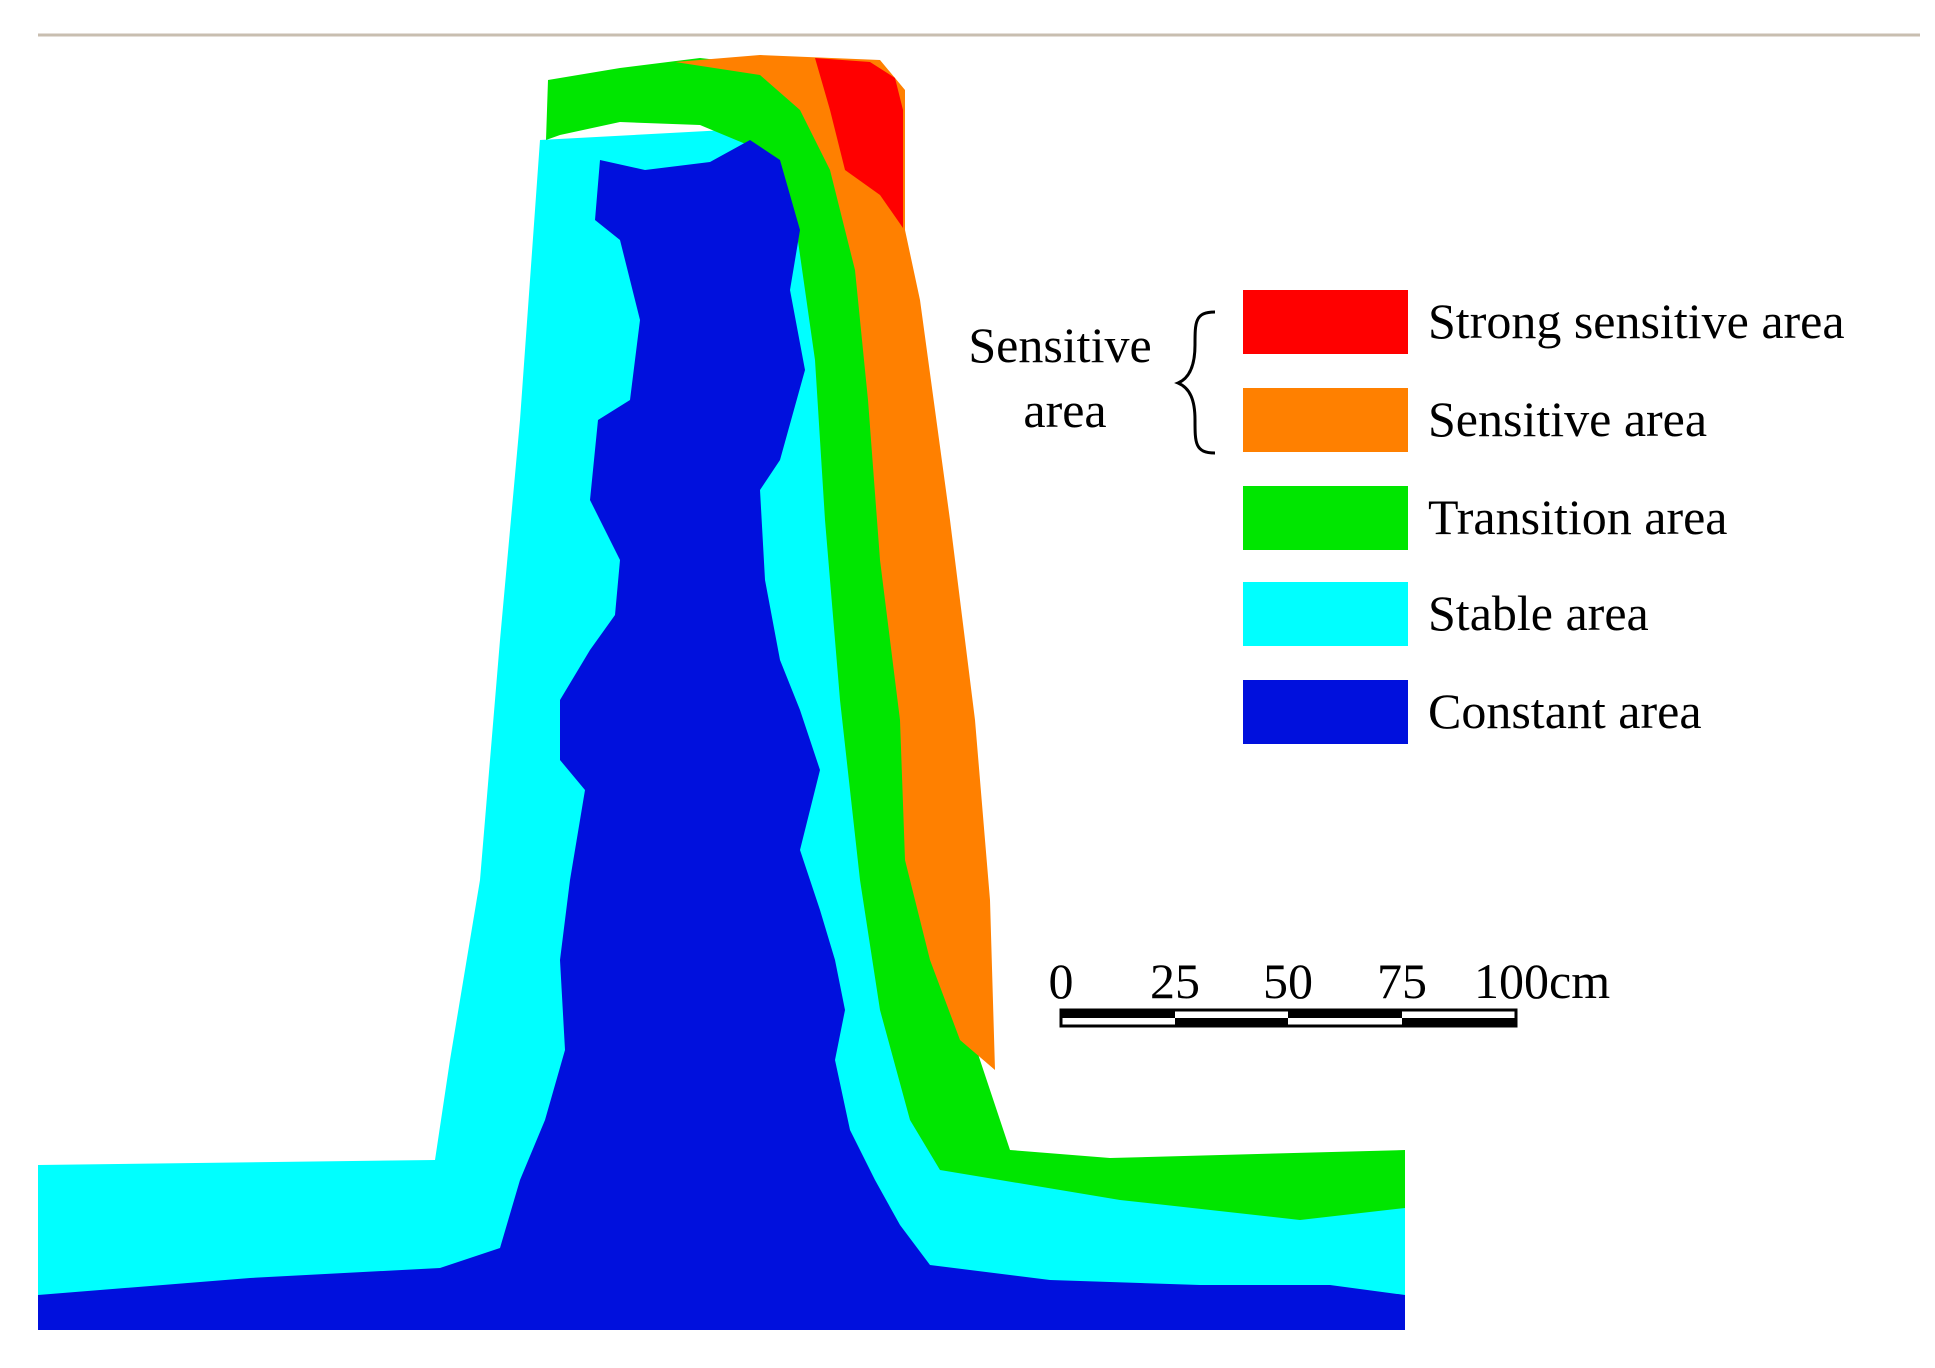 This screenshot has height=1368, width=1935. Describe the element at coordinates (1325, 420) in the screenshot. I see `legend-swatch-sensitive` at that location.